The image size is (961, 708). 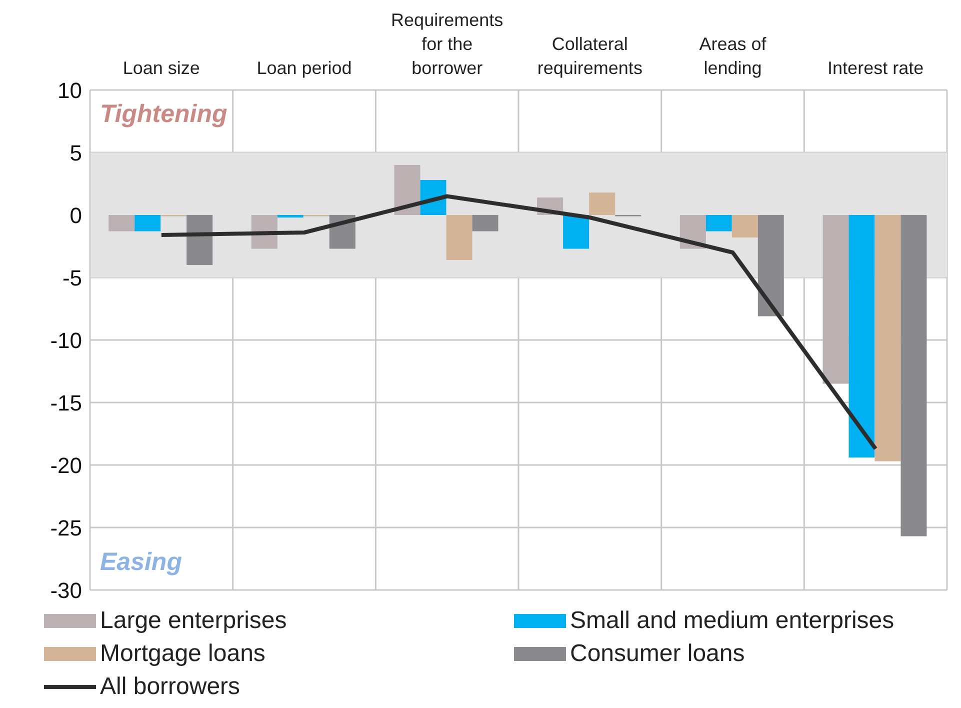 I want to click on legend-label: Mortgage loans, so click(x=183, y=654).